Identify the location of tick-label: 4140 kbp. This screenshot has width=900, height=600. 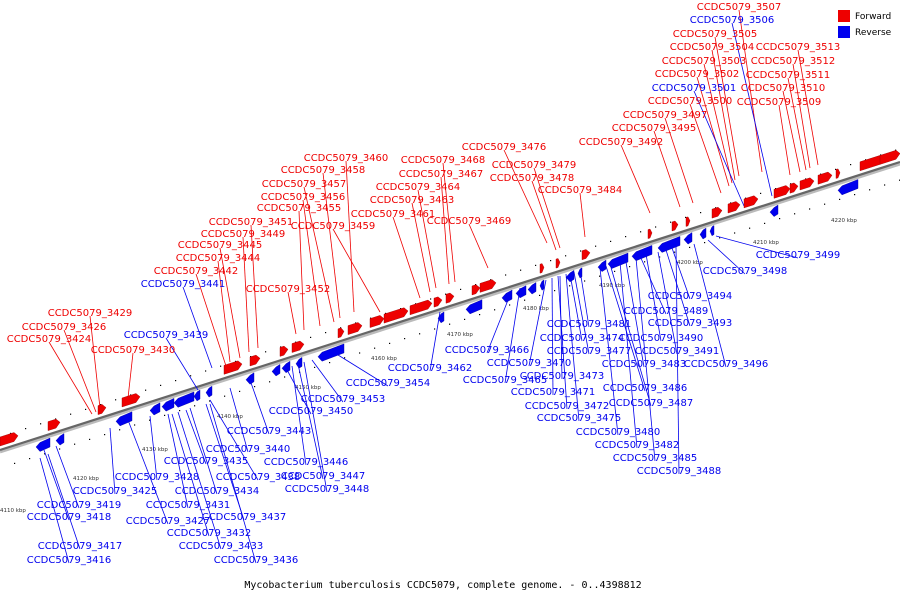
(230, 417).